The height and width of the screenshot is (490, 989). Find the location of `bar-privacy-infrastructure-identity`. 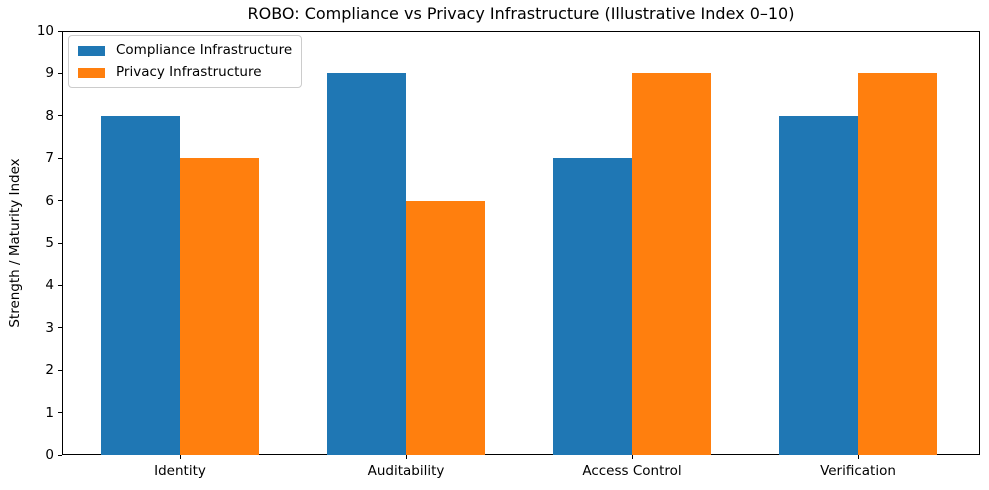

bar-privacy-infrastructure-identity is located at coordinates (219, 306).